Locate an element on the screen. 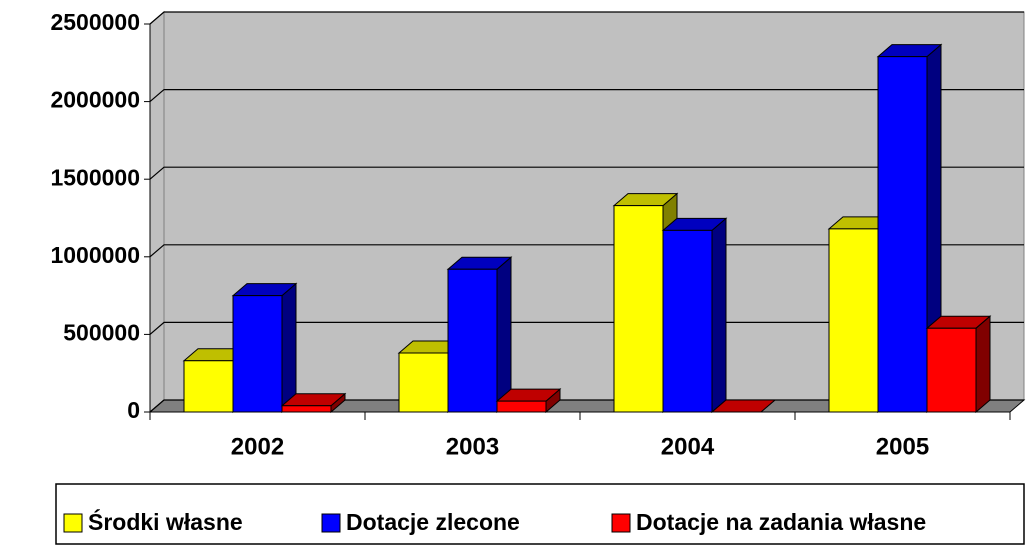 The image size is (1029, 545). legend-label: Dotacje zlecone is located at coordinates (433, 522).